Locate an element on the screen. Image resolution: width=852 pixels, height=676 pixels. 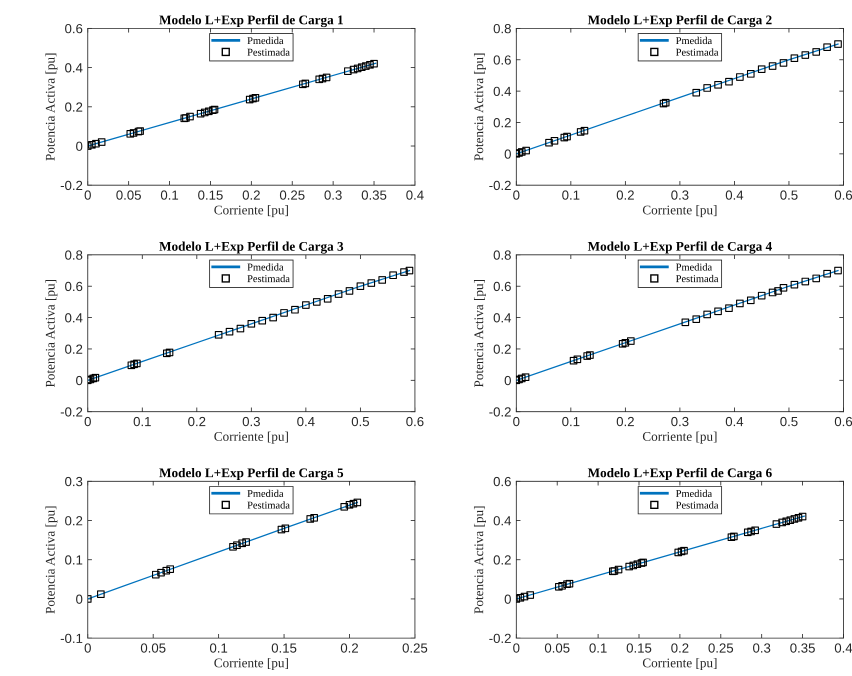
y-tick-label: -0.1 is located at coordinates (71, 639).